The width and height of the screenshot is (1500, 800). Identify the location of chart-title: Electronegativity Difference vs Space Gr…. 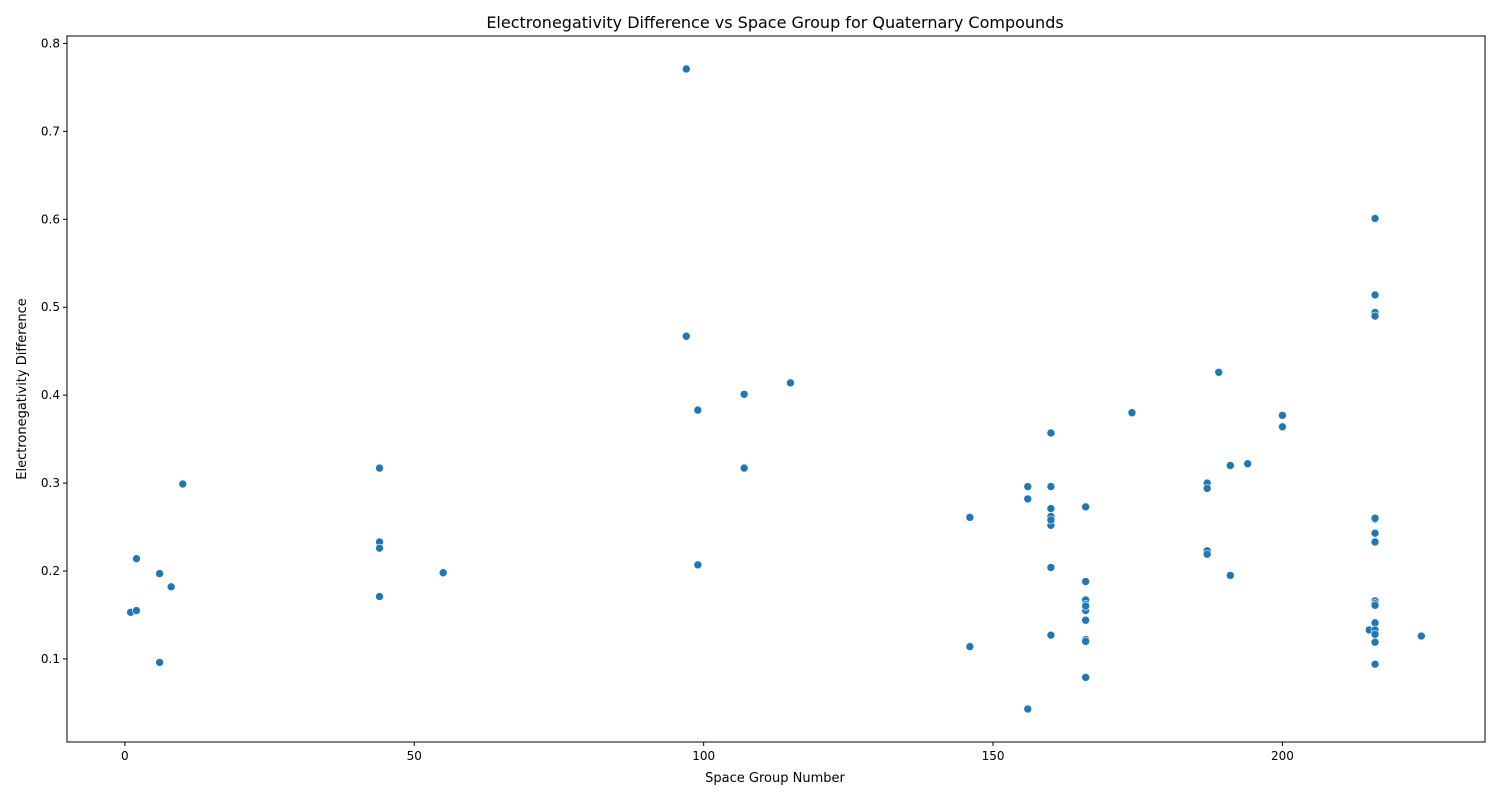
(774, 22).